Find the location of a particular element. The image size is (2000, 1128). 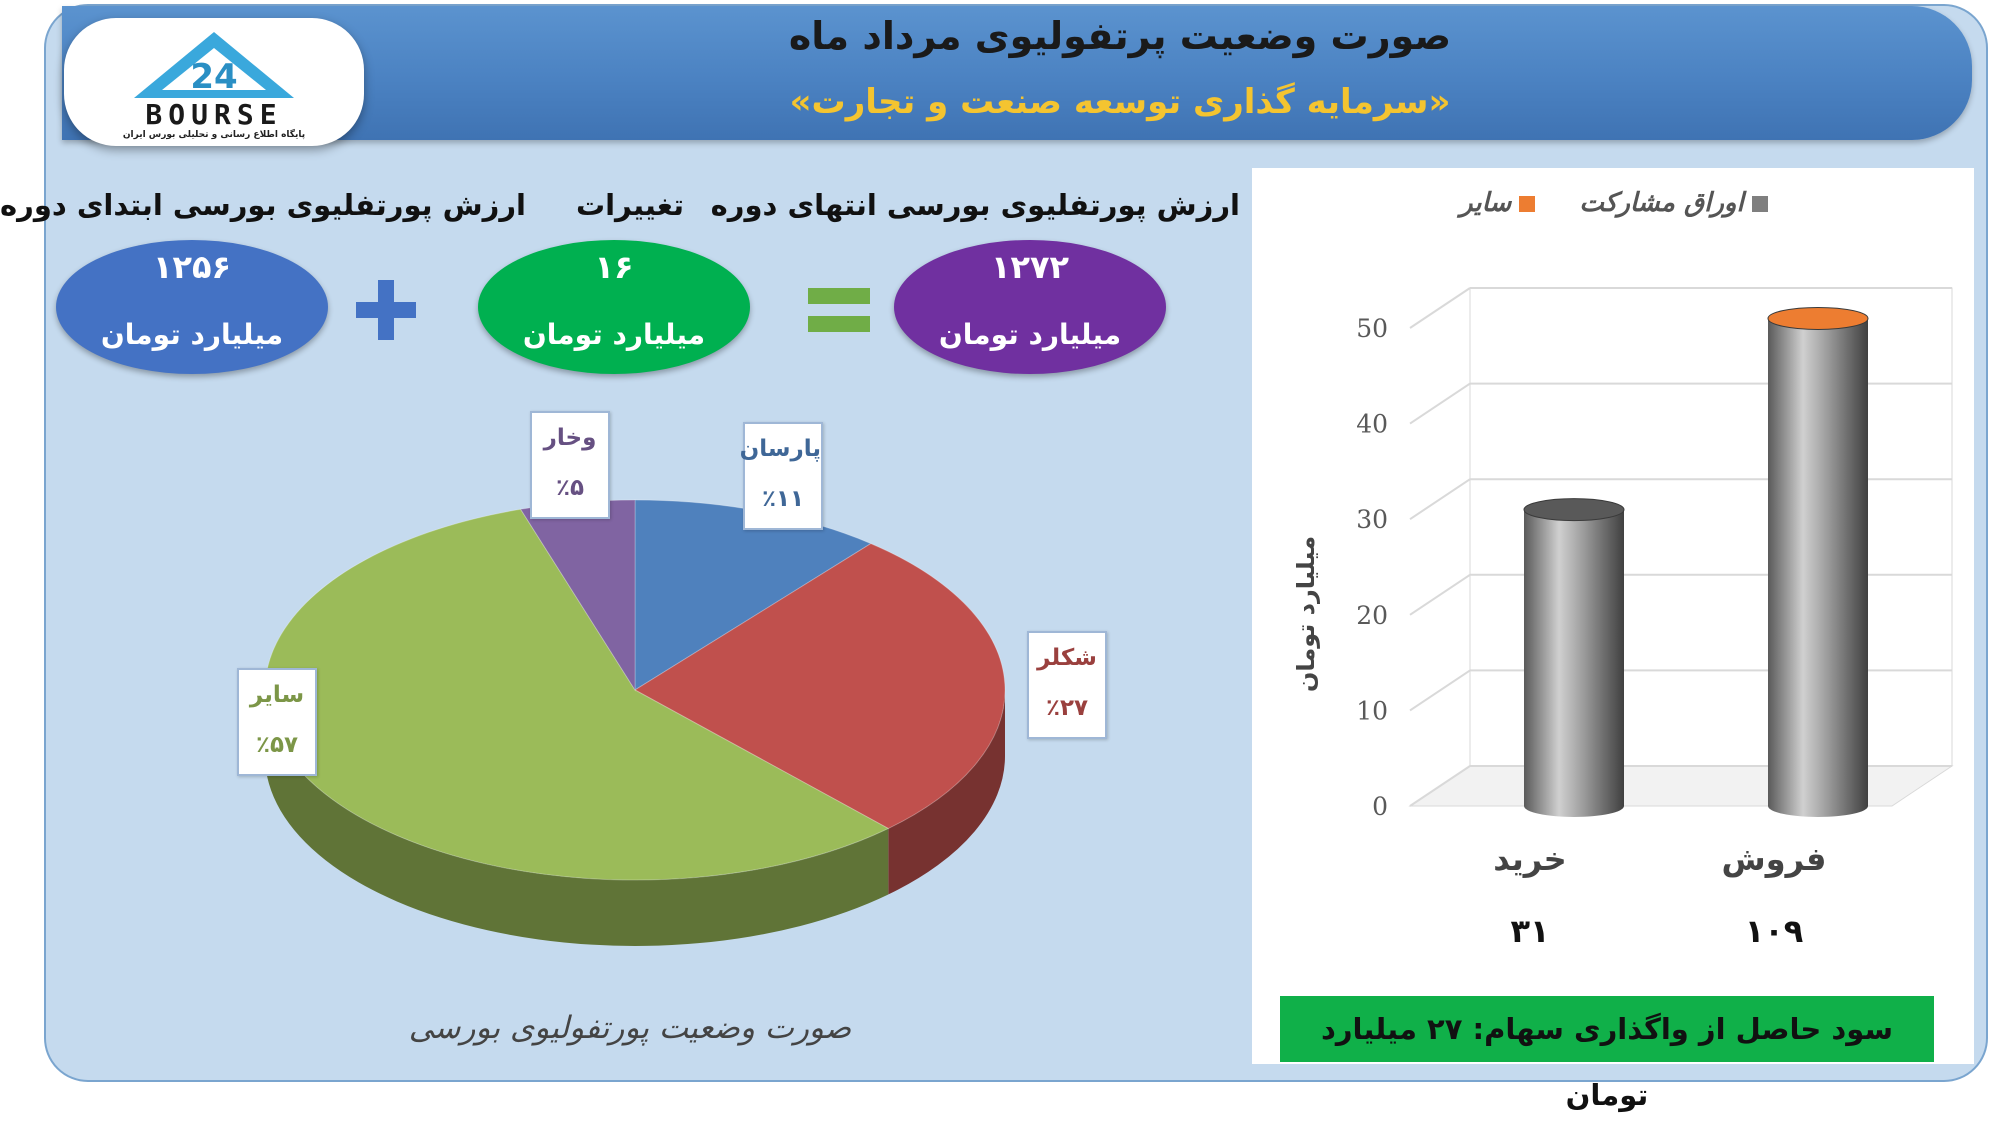

bar-category-buy: خرید is located at coordinates (1530, 859).